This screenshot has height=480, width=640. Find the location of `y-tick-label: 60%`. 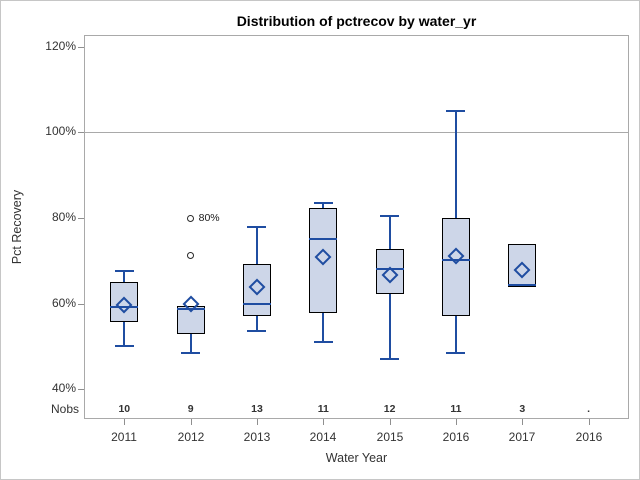

y-tick-label: 60% is located at coordinates (63, 303).